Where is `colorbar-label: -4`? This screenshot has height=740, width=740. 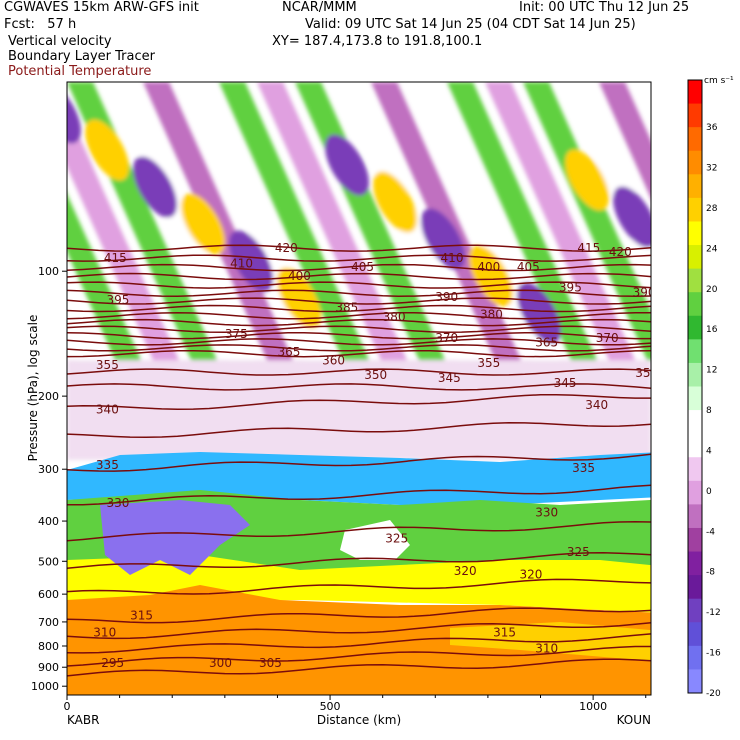 colorbar-label: -4 is located at coordinates (710, 532).